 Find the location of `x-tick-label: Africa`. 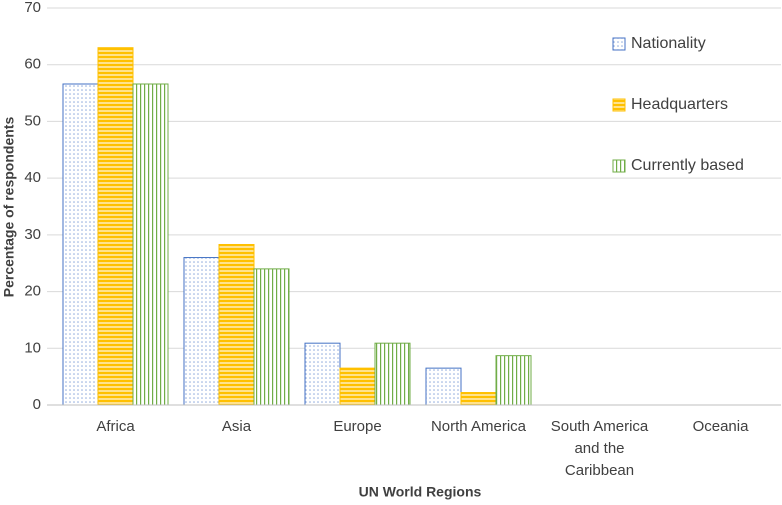

x-tick-label: Africa is located at coordinates (115, 426).